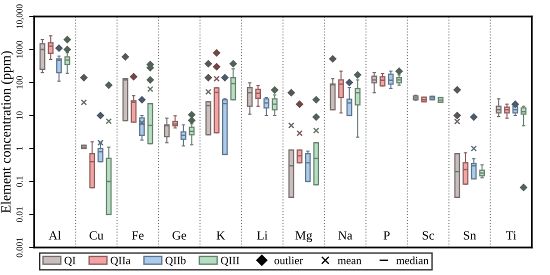 Image resolution: width=550 pixels, height=275 pixels. What do you see at coordinates (230, 261) in the screenshot?
I see `legend-label: QIII` at bounding box center [230, 261].